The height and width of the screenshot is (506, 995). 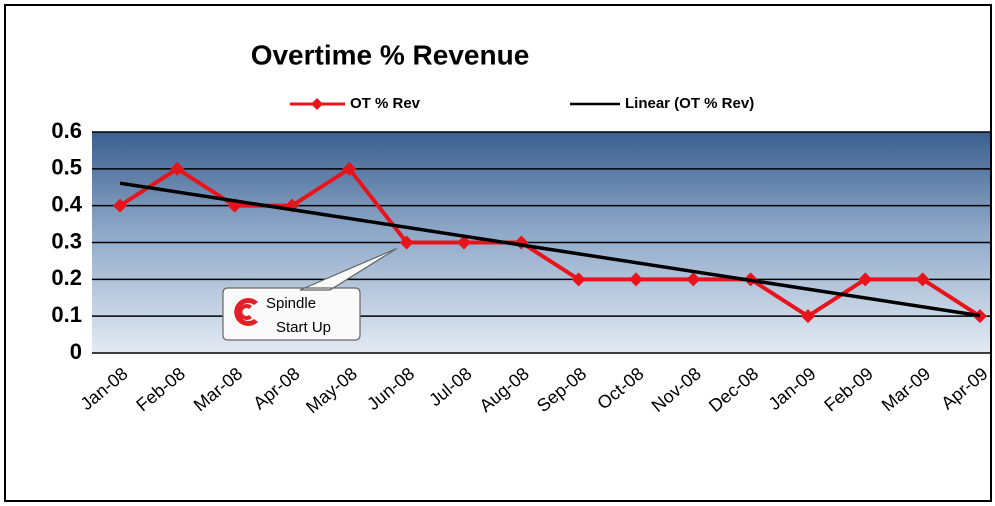 What do you see at coordinates (66, 277) in the screenshot?
I see `y-tick-label: 0.2` at bounding box center [66, 277].